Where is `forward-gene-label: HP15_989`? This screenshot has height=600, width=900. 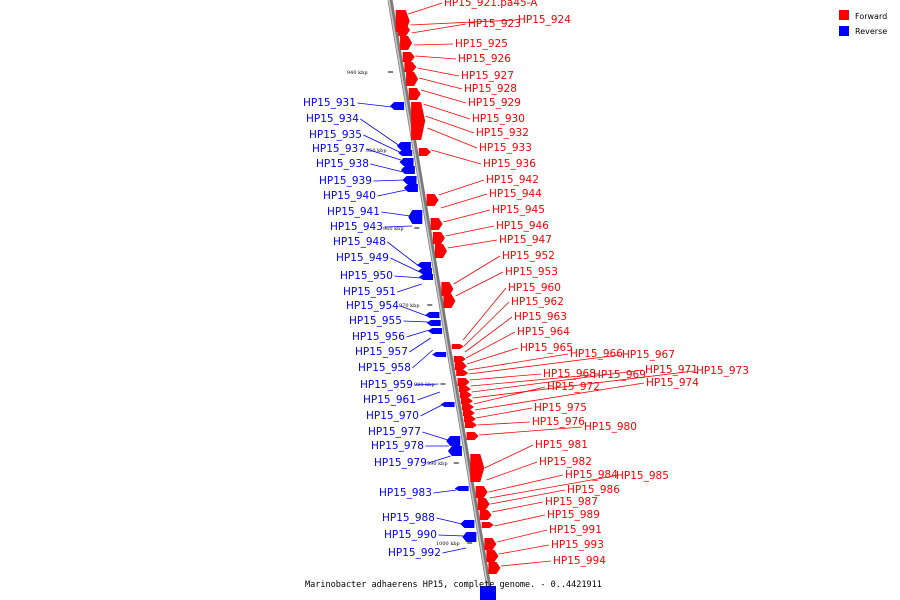 forward-gene-label: HP15_989 is located at coordinates (573, 515).